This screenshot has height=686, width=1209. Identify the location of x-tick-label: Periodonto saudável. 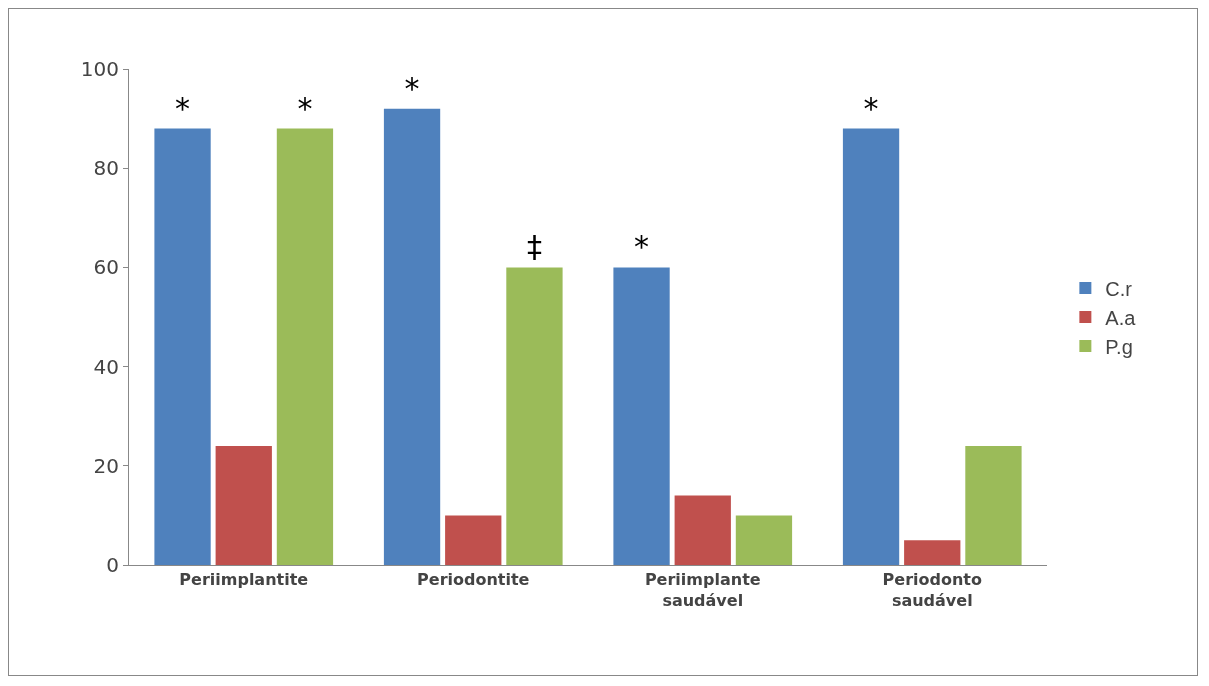
(932, 590).